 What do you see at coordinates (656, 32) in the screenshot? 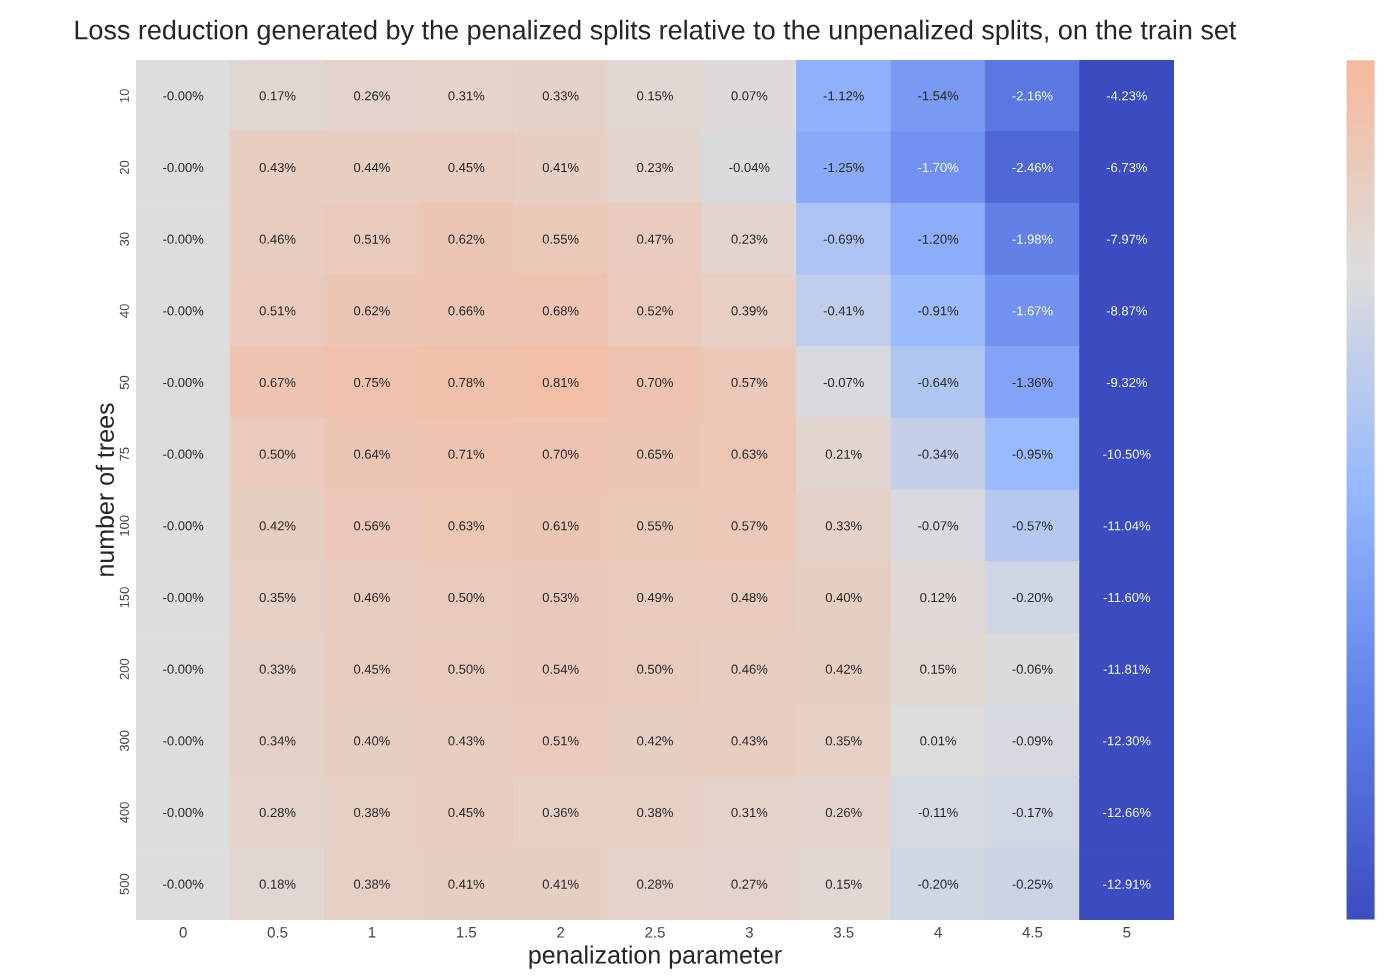
I see `chart-title: Loss reduction generated by the penalized splits relative to the unpenalized splits, on the train set` at bounding box center [656, 32].